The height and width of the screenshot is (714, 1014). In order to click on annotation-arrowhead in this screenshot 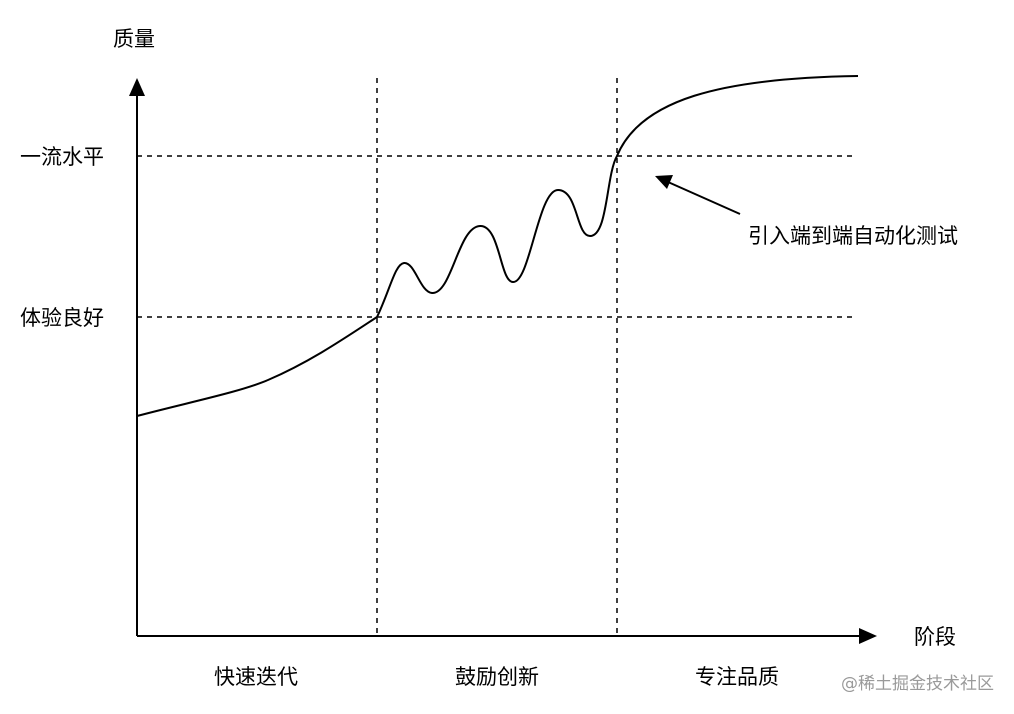, I will do `click(664, 182)`.